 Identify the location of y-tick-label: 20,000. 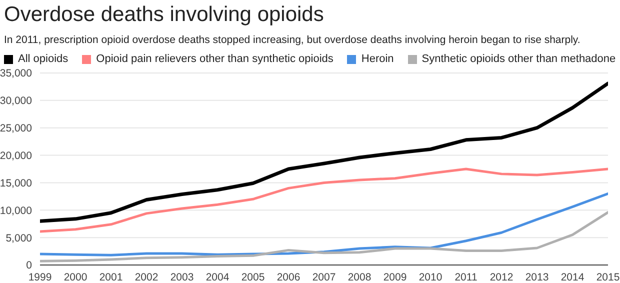
(16, 156).